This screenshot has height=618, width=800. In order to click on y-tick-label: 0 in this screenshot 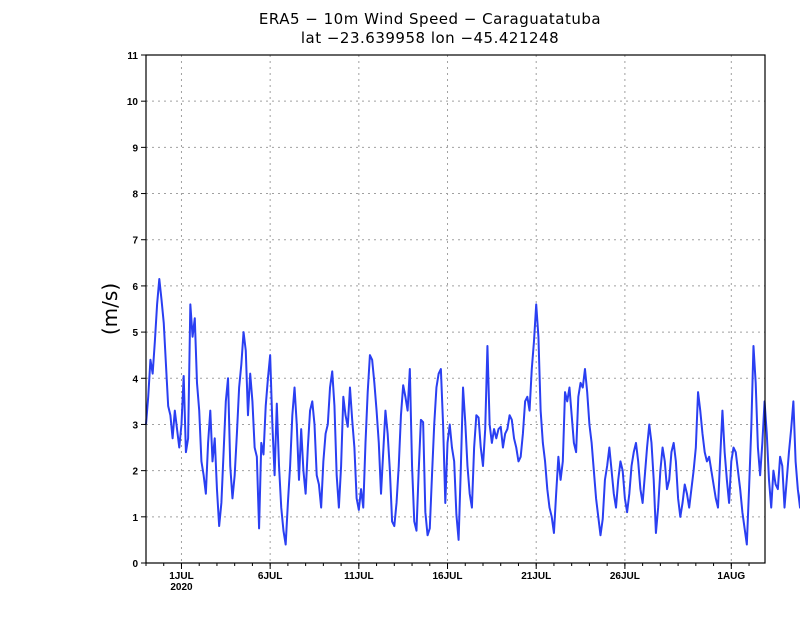, I will do `click(135, 564)`.